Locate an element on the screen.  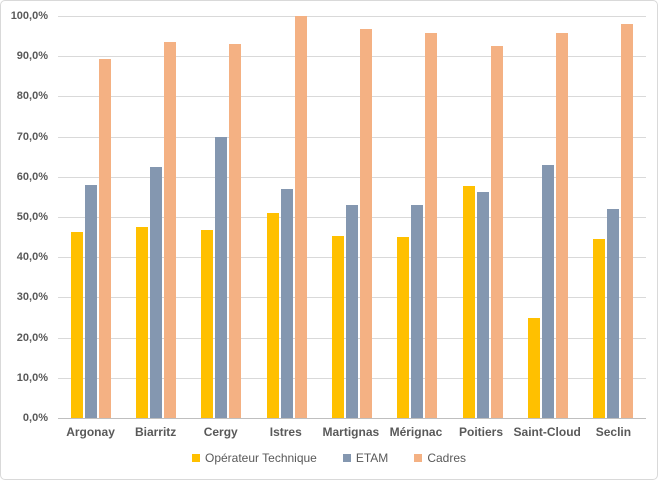
x-category-label: Biarritz is located at coordinates (155, 432).